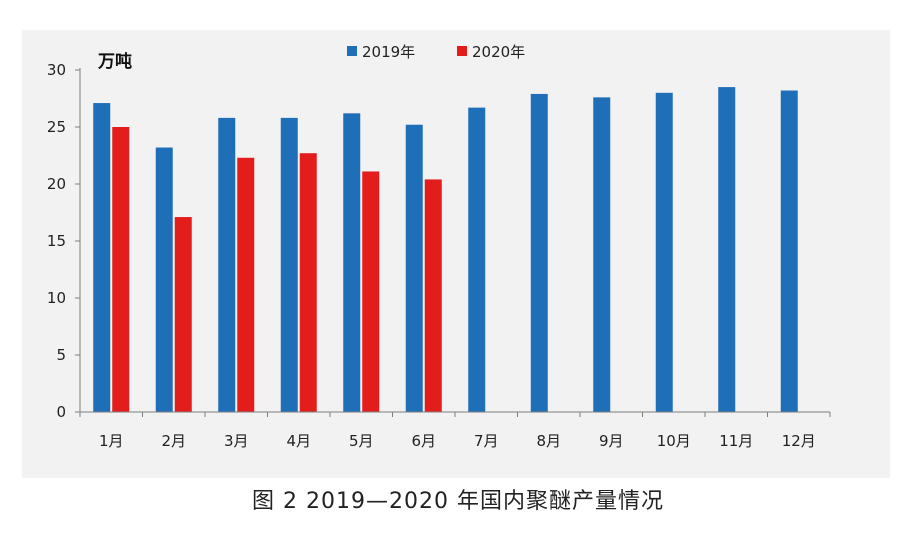  Describe the element at coordinates (458, 501) in the screenshot. I see `figure-caption: 图 2 2019—2020 年国内聚醚产量情况` at that location.